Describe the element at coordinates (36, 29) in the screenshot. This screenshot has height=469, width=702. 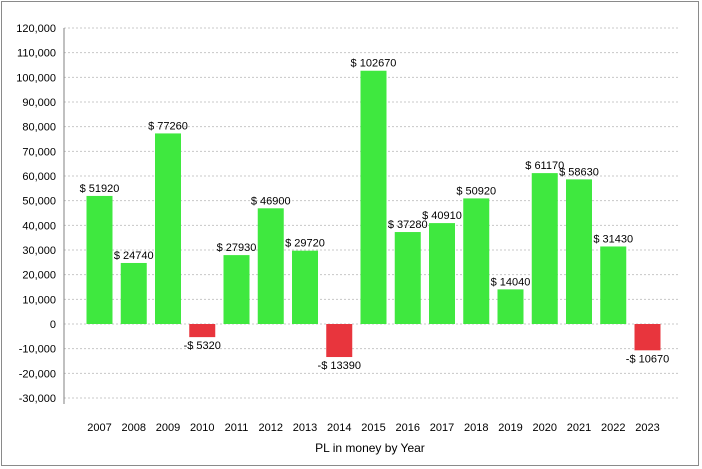
I see `y-tick-label: 120,000` at that location.